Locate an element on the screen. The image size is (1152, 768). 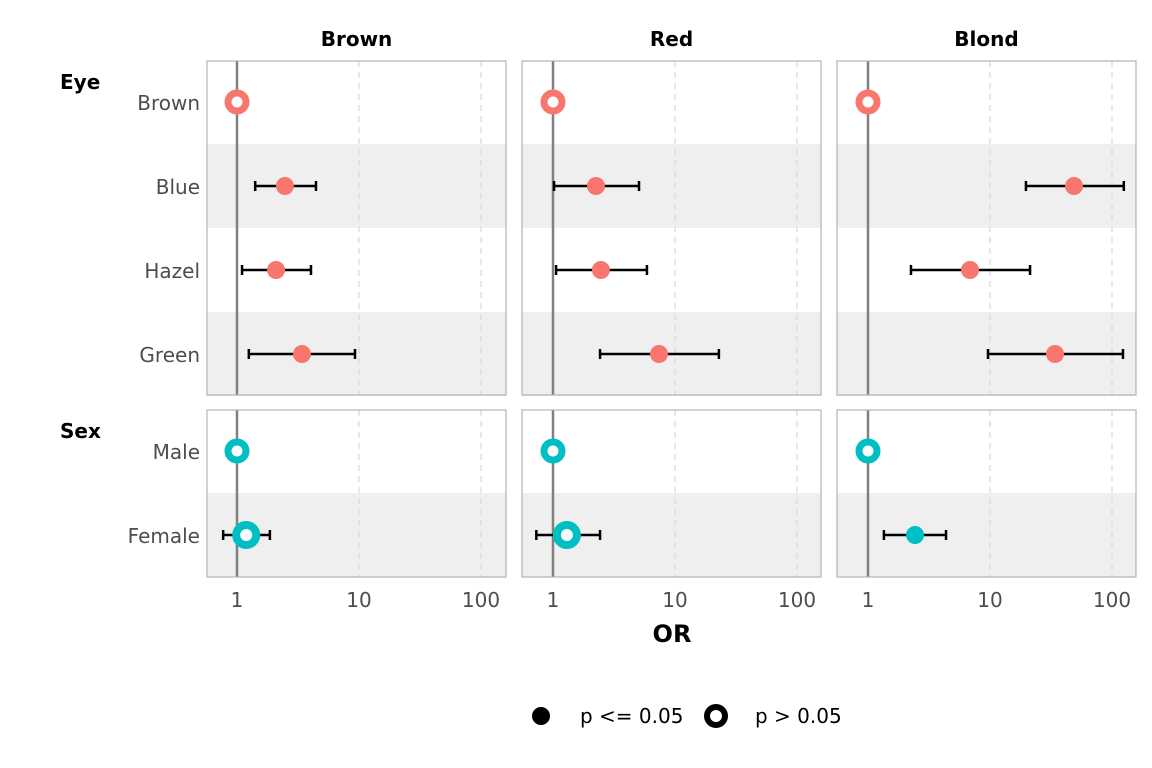
group-label-sex: Sex is located at coordinates (80, 431).